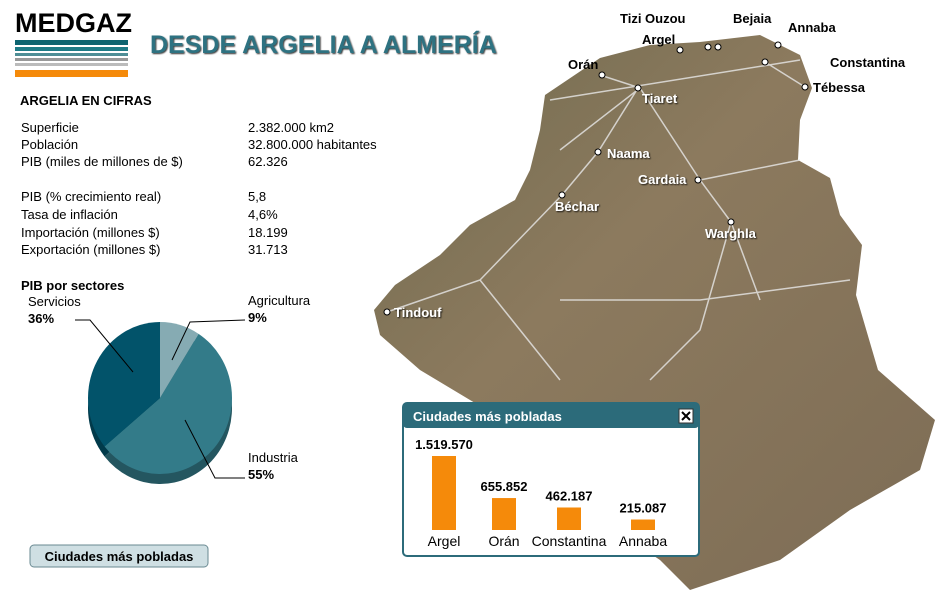 The image size is (950, 598). What do you see at coordinates (268, 249) in the screenshot?
I see `stat-value: 31.713` at bounding box center [268, 249].